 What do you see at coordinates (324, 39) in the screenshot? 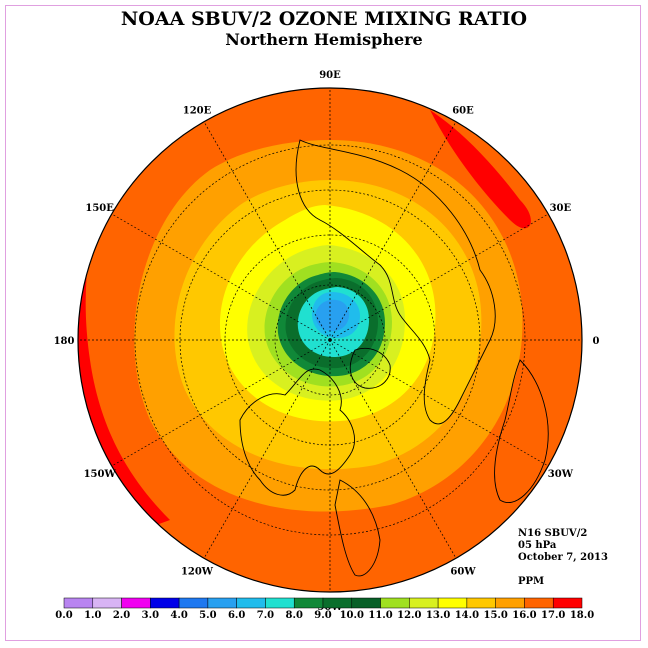
I see `map-subtitle: Northern Hemisphere` at bounding box center [324, 39].